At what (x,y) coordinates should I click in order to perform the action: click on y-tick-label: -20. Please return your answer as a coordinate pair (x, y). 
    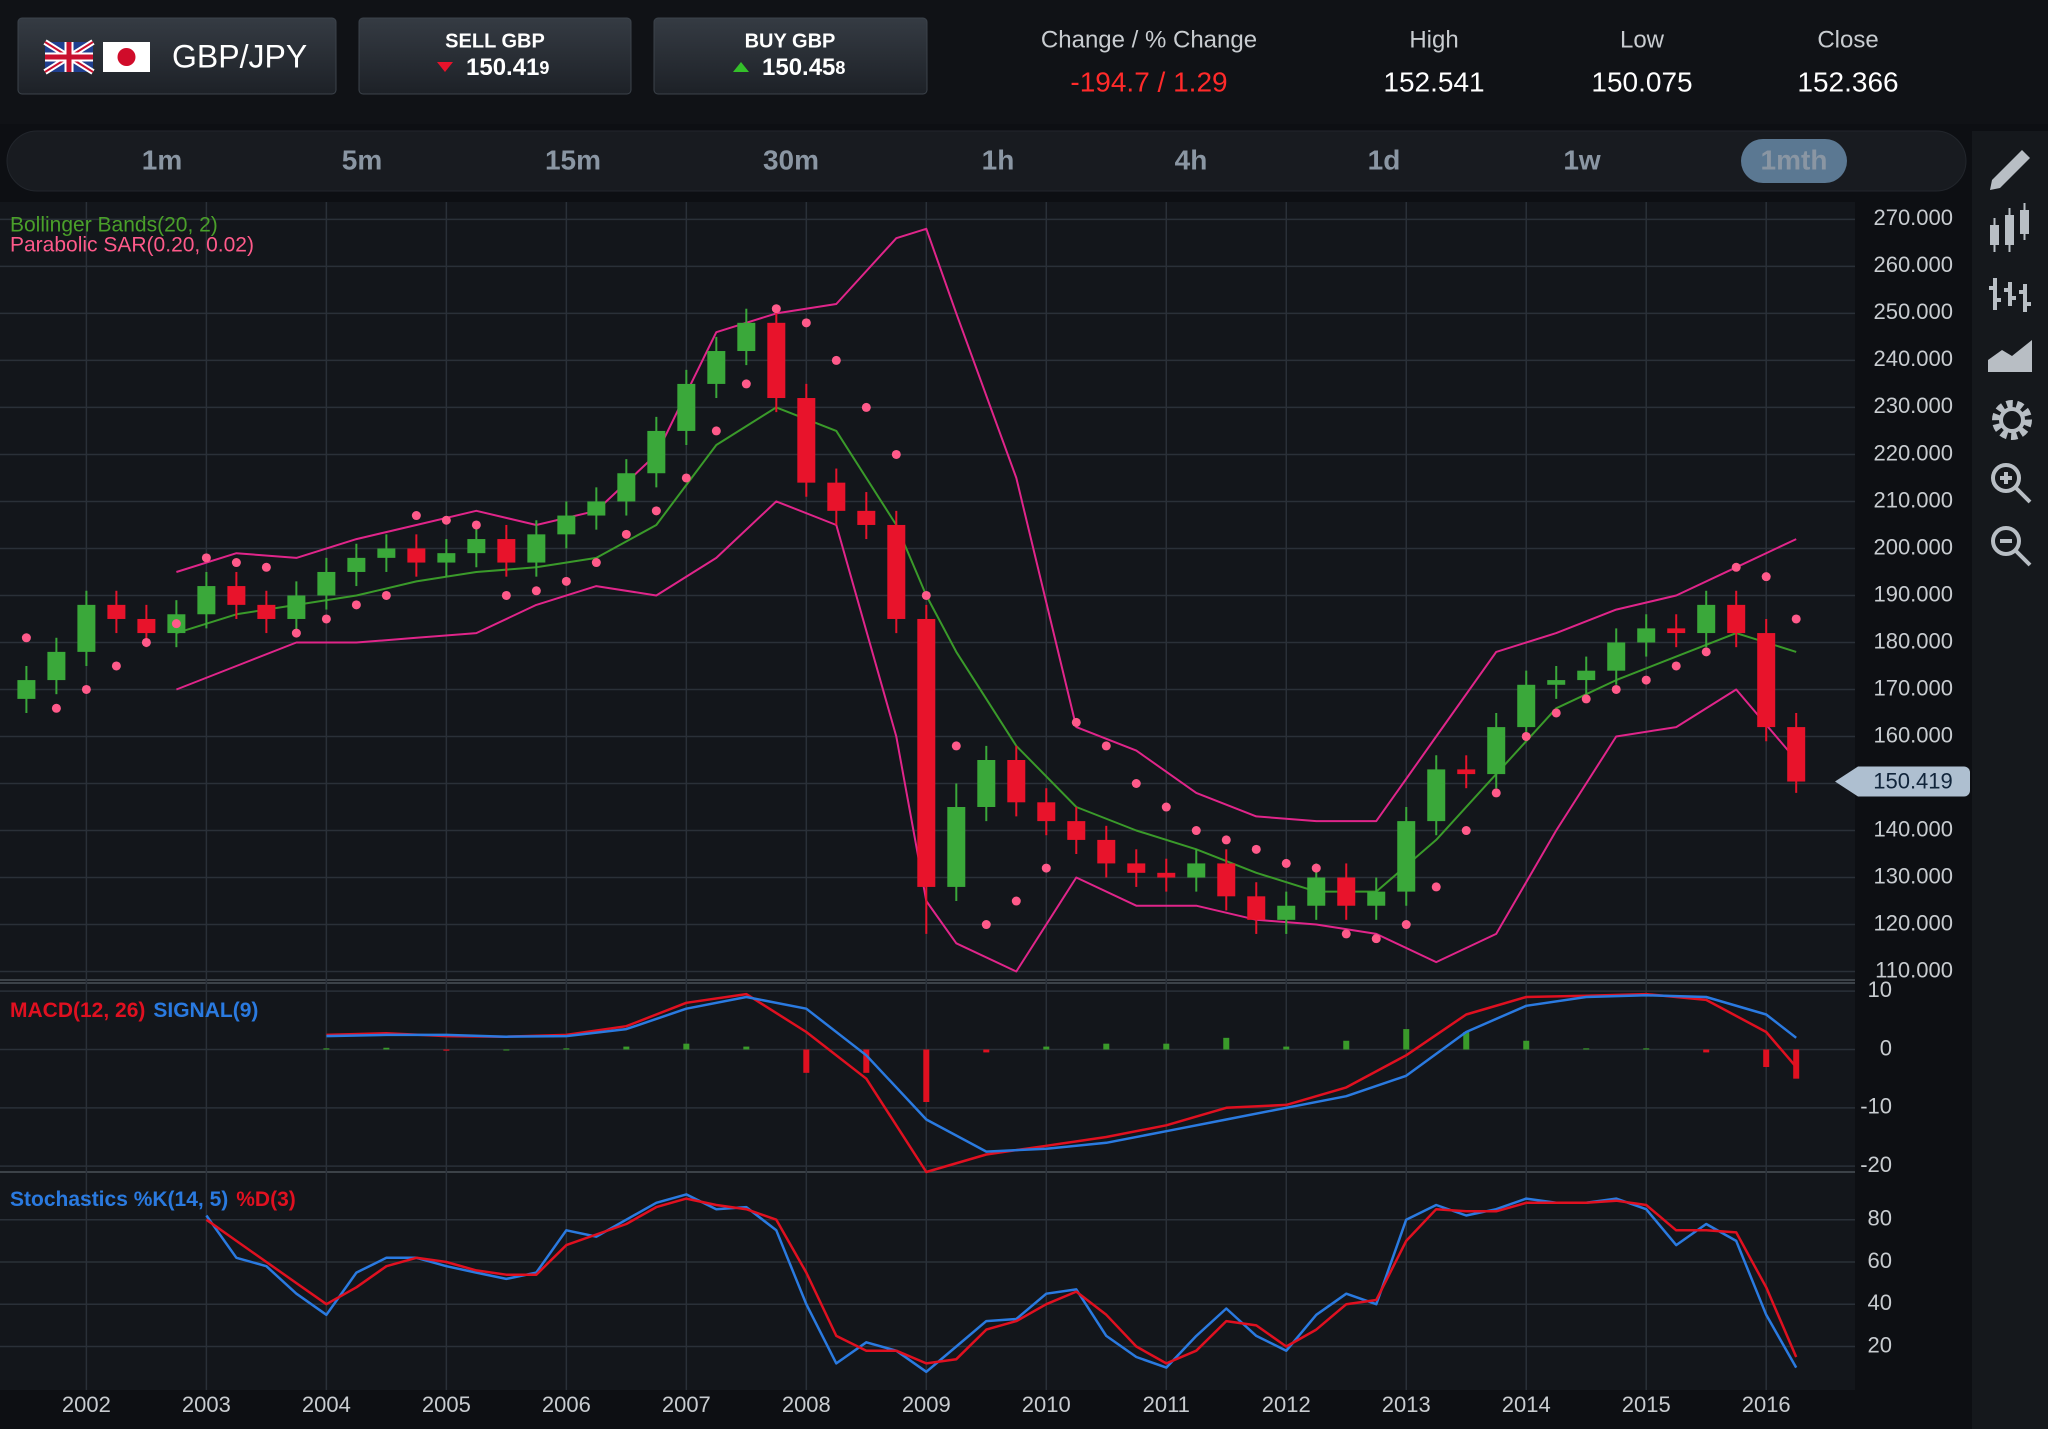
    Looking at the image, I should click on (1876, 1164).